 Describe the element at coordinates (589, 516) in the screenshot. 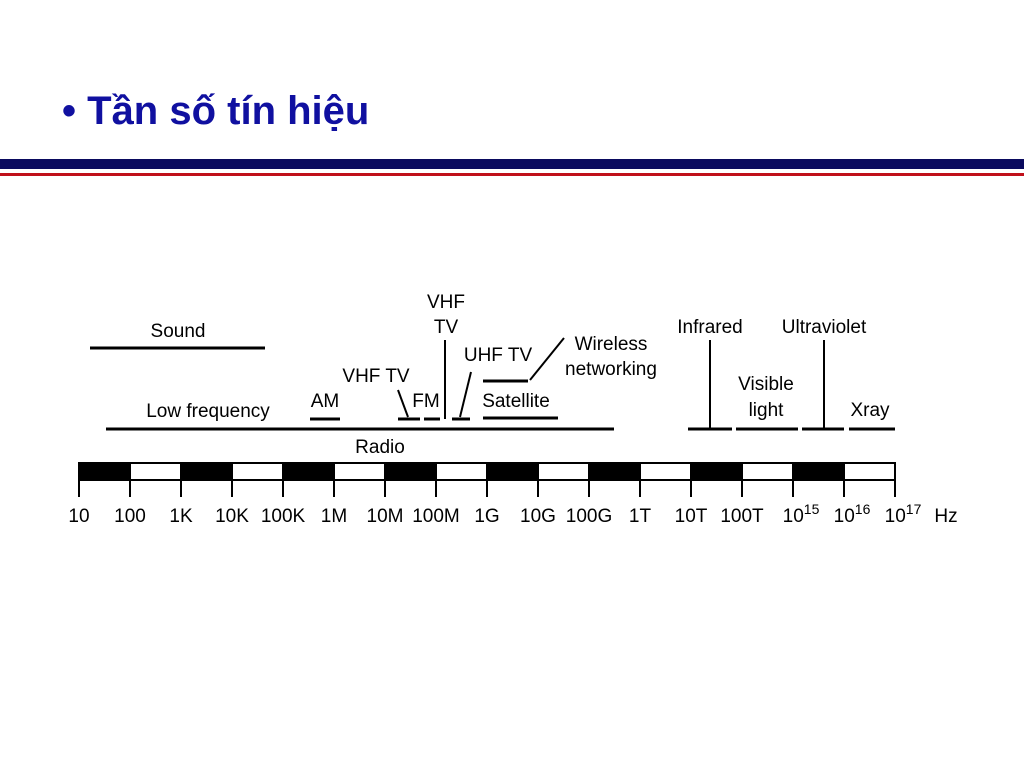

I see `tick-label: 100G` at that location.